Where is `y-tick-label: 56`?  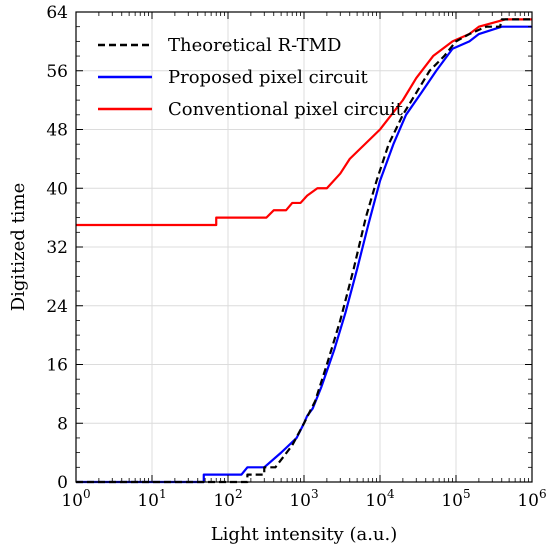 y-tick-label: 56 is located at coordinates (57, 72).